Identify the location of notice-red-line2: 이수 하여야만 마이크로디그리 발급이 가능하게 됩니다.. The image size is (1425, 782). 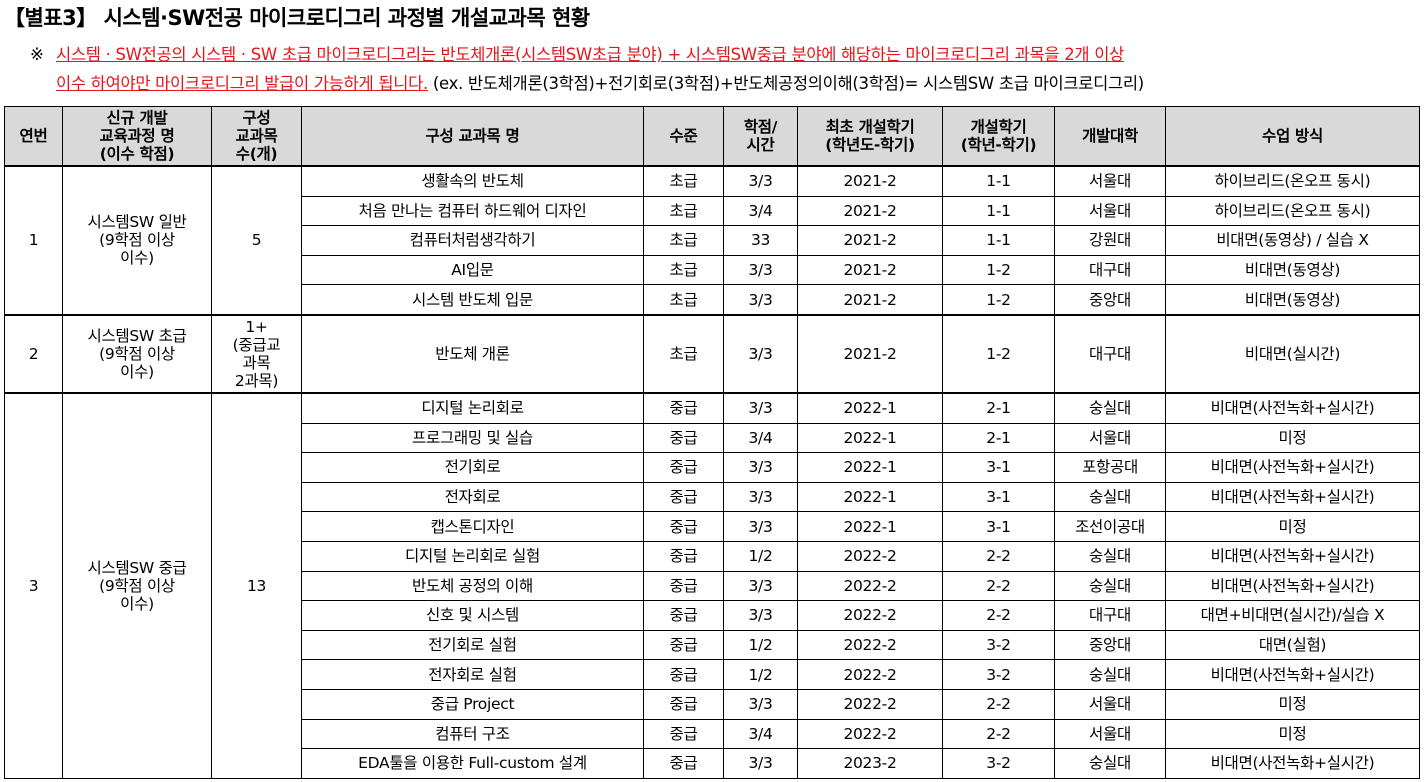
(242, 83).